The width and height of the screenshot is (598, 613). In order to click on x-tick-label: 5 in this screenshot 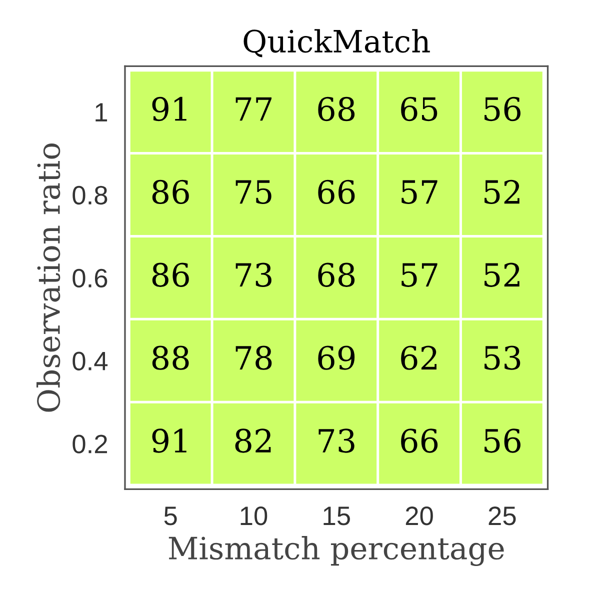, I will do `click(170, 516)`.